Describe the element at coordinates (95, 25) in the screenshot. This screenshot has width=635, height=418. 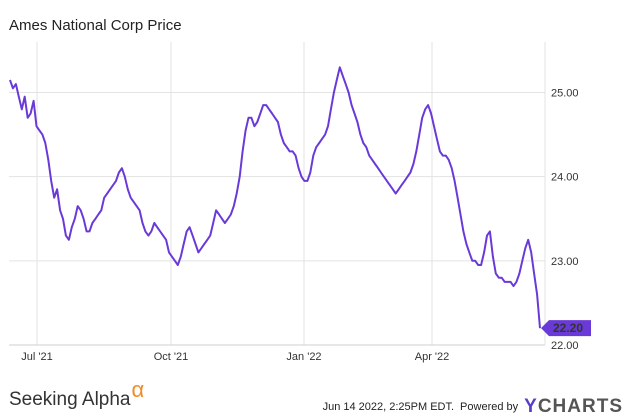
I see `chart-title: Ames National Corp Price` at that location.